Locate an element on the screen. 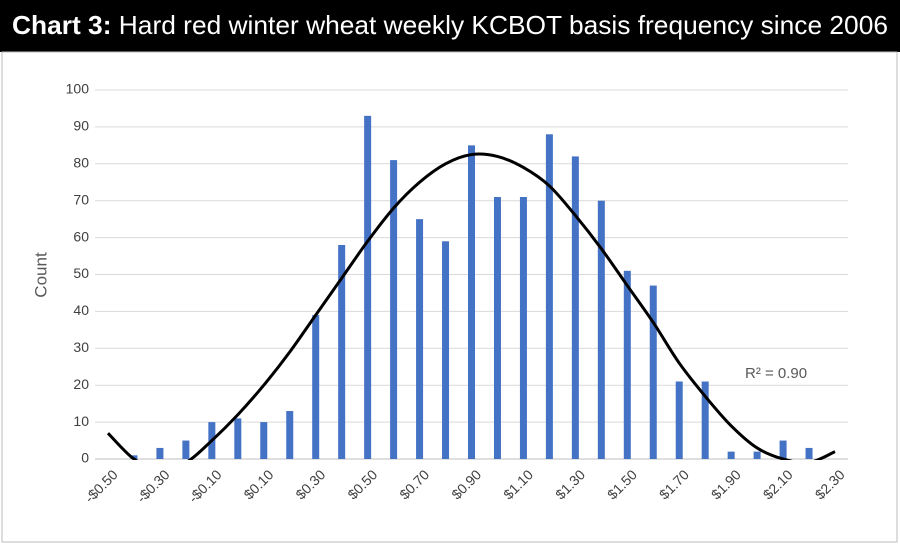 The height and width of the screenshot is (544, 900). x-tick-label: $1.70 is located at coordinates (674, 484).